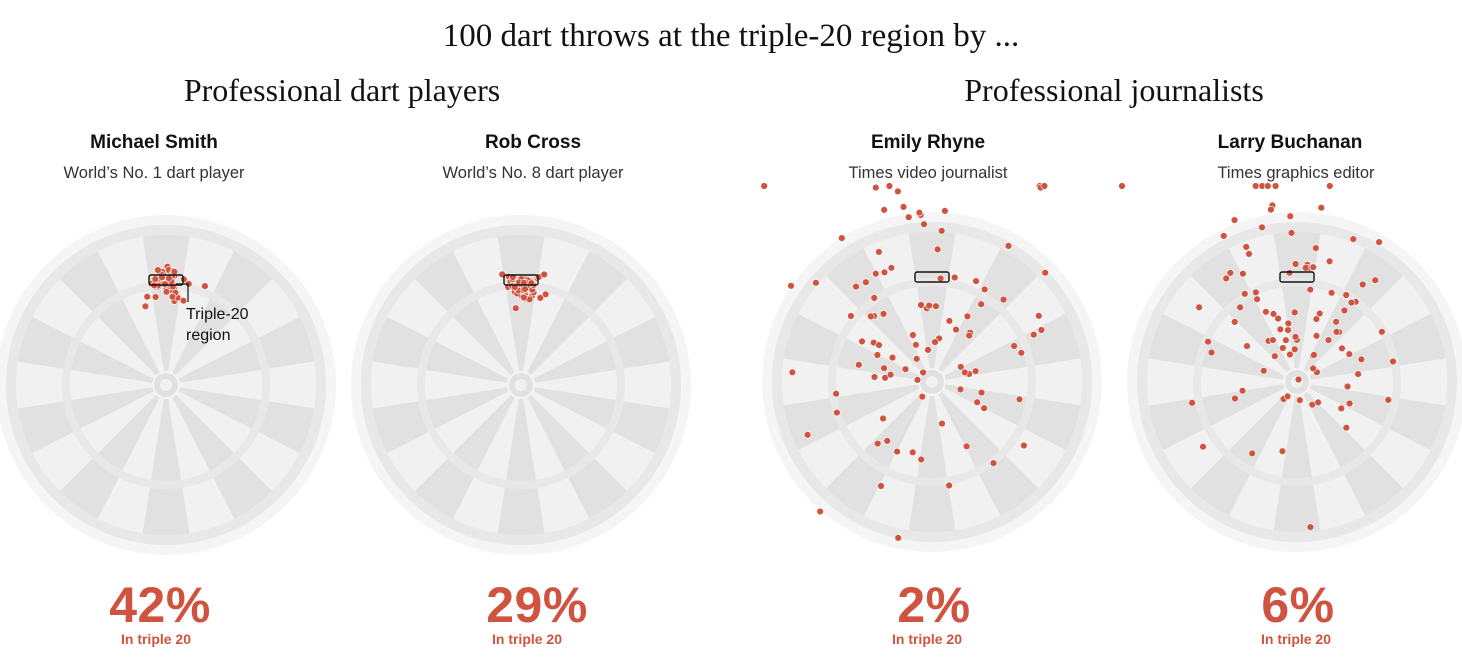 The image size is (1462, 664). Describe the element at coordinates (537, 605) in the screenshot. I see `percent-in-triple-20: 29%` at that location.